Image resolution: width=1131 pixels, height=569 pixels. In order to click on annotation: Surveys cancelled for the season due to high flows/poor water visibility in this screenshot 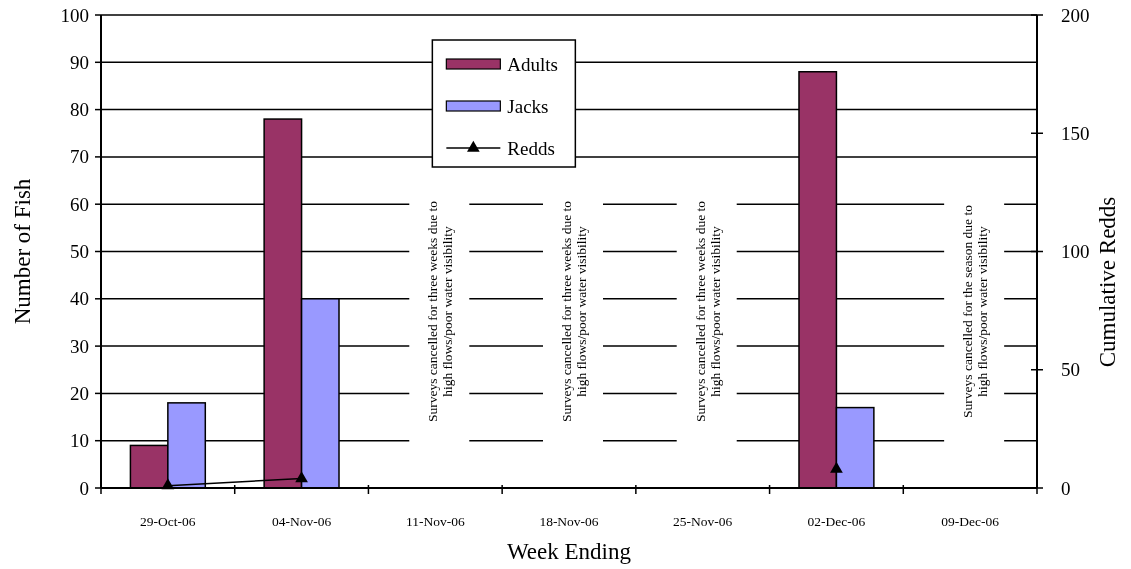, I will do `click(975, 311)`.